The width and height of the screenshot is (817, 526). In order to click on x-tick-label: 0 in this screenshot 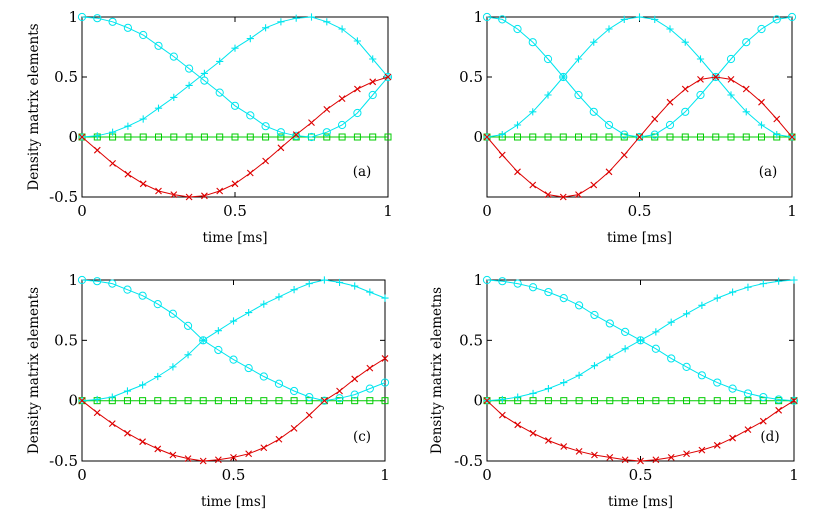, I will do `click(82, 475)`.